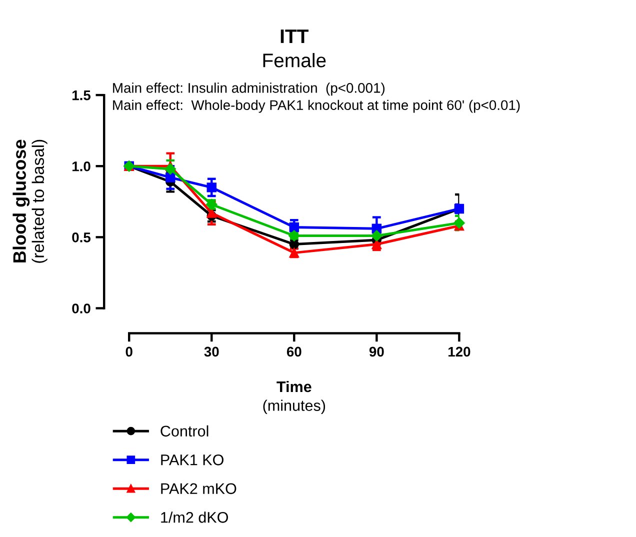  I want to click on y-axis-title: Blood glucose (related to basal), so click(30, 201).